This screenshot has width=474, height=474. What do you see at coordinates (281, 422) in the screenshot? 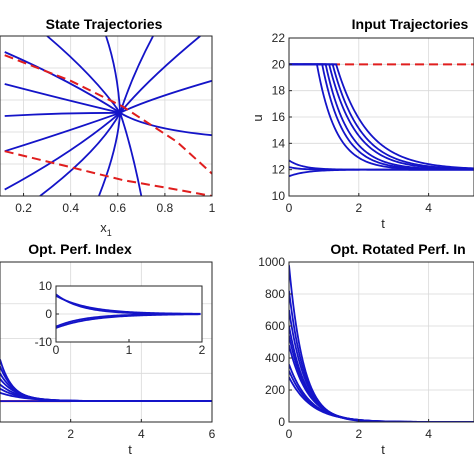
I see `rotated-ytick-label-0: 0` at bounding box center [281, 422].